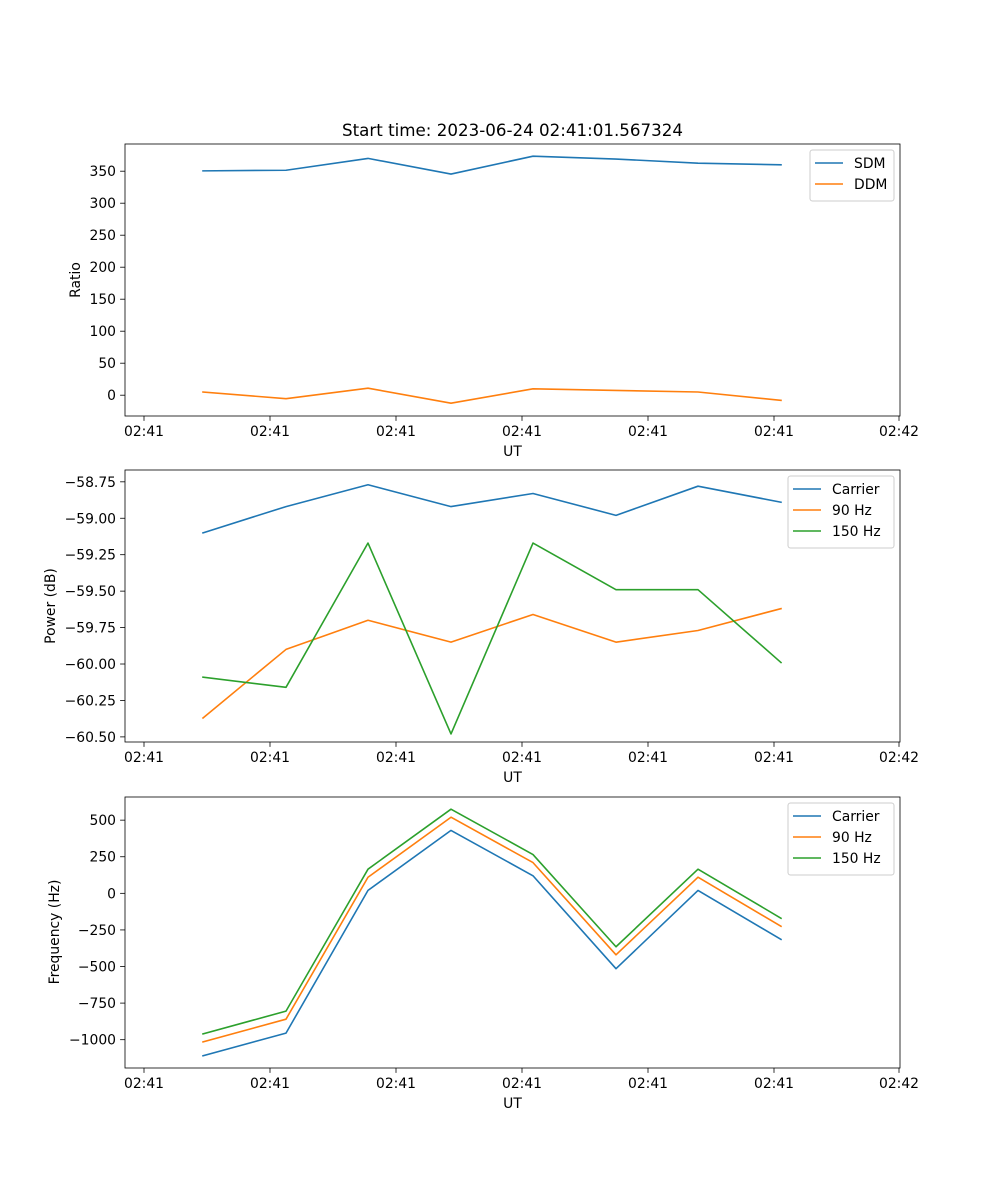 The width and height of the screenshot is (1000, 1200). I want to click on ratio-y-tick-label: 200, so click(102, 268).